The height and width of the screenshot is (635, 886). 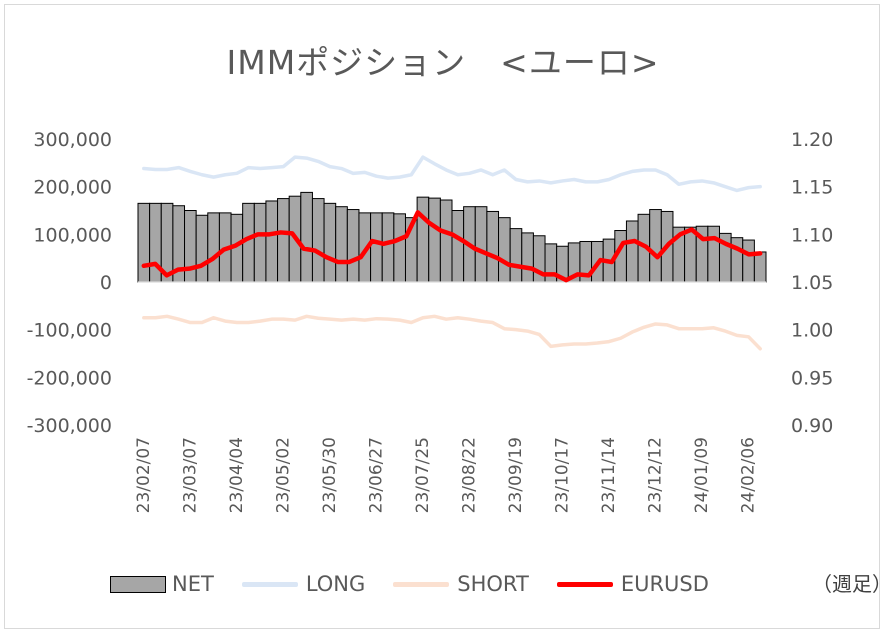 What do you see at coordinates (72, 235) in the screenshot?
I see `y-left-tick-label: 100,000` at bounding box center [72, 235].